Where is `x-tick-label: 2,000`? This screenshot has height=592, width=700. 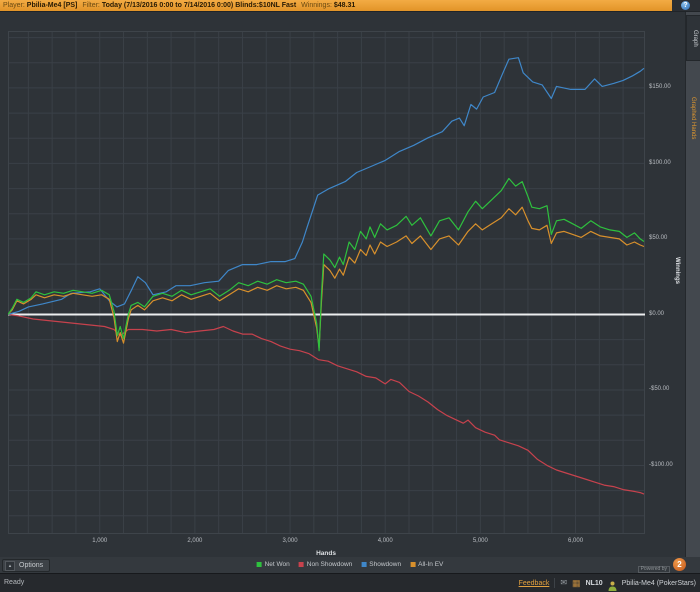 x-tick-label: 2,000 is located at coordinates (195, 541).